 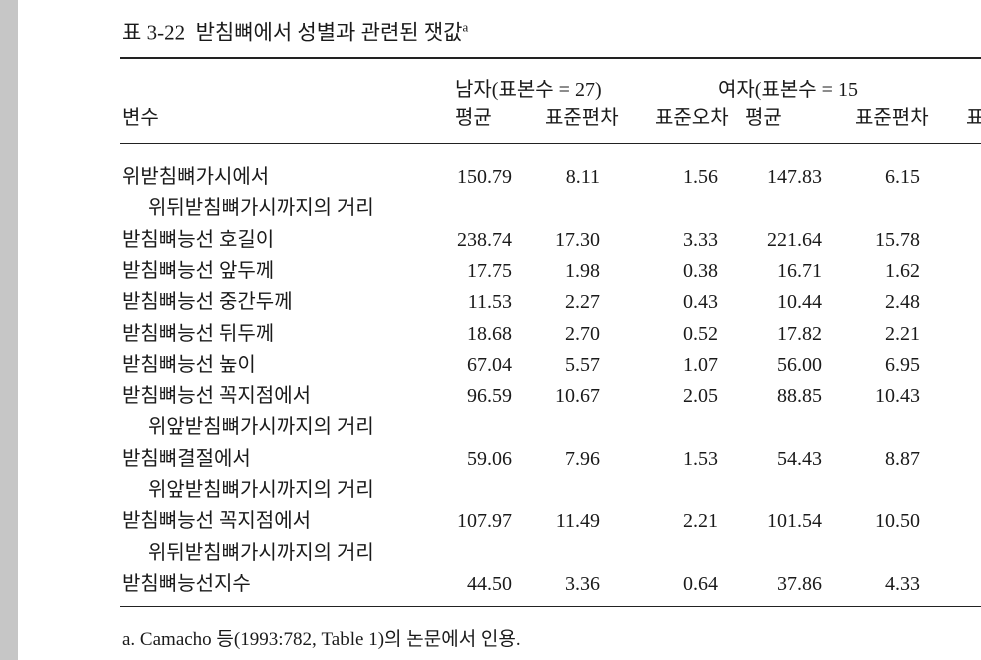 I want to click on cell-value: 96.59, so click(x=489, y=396).